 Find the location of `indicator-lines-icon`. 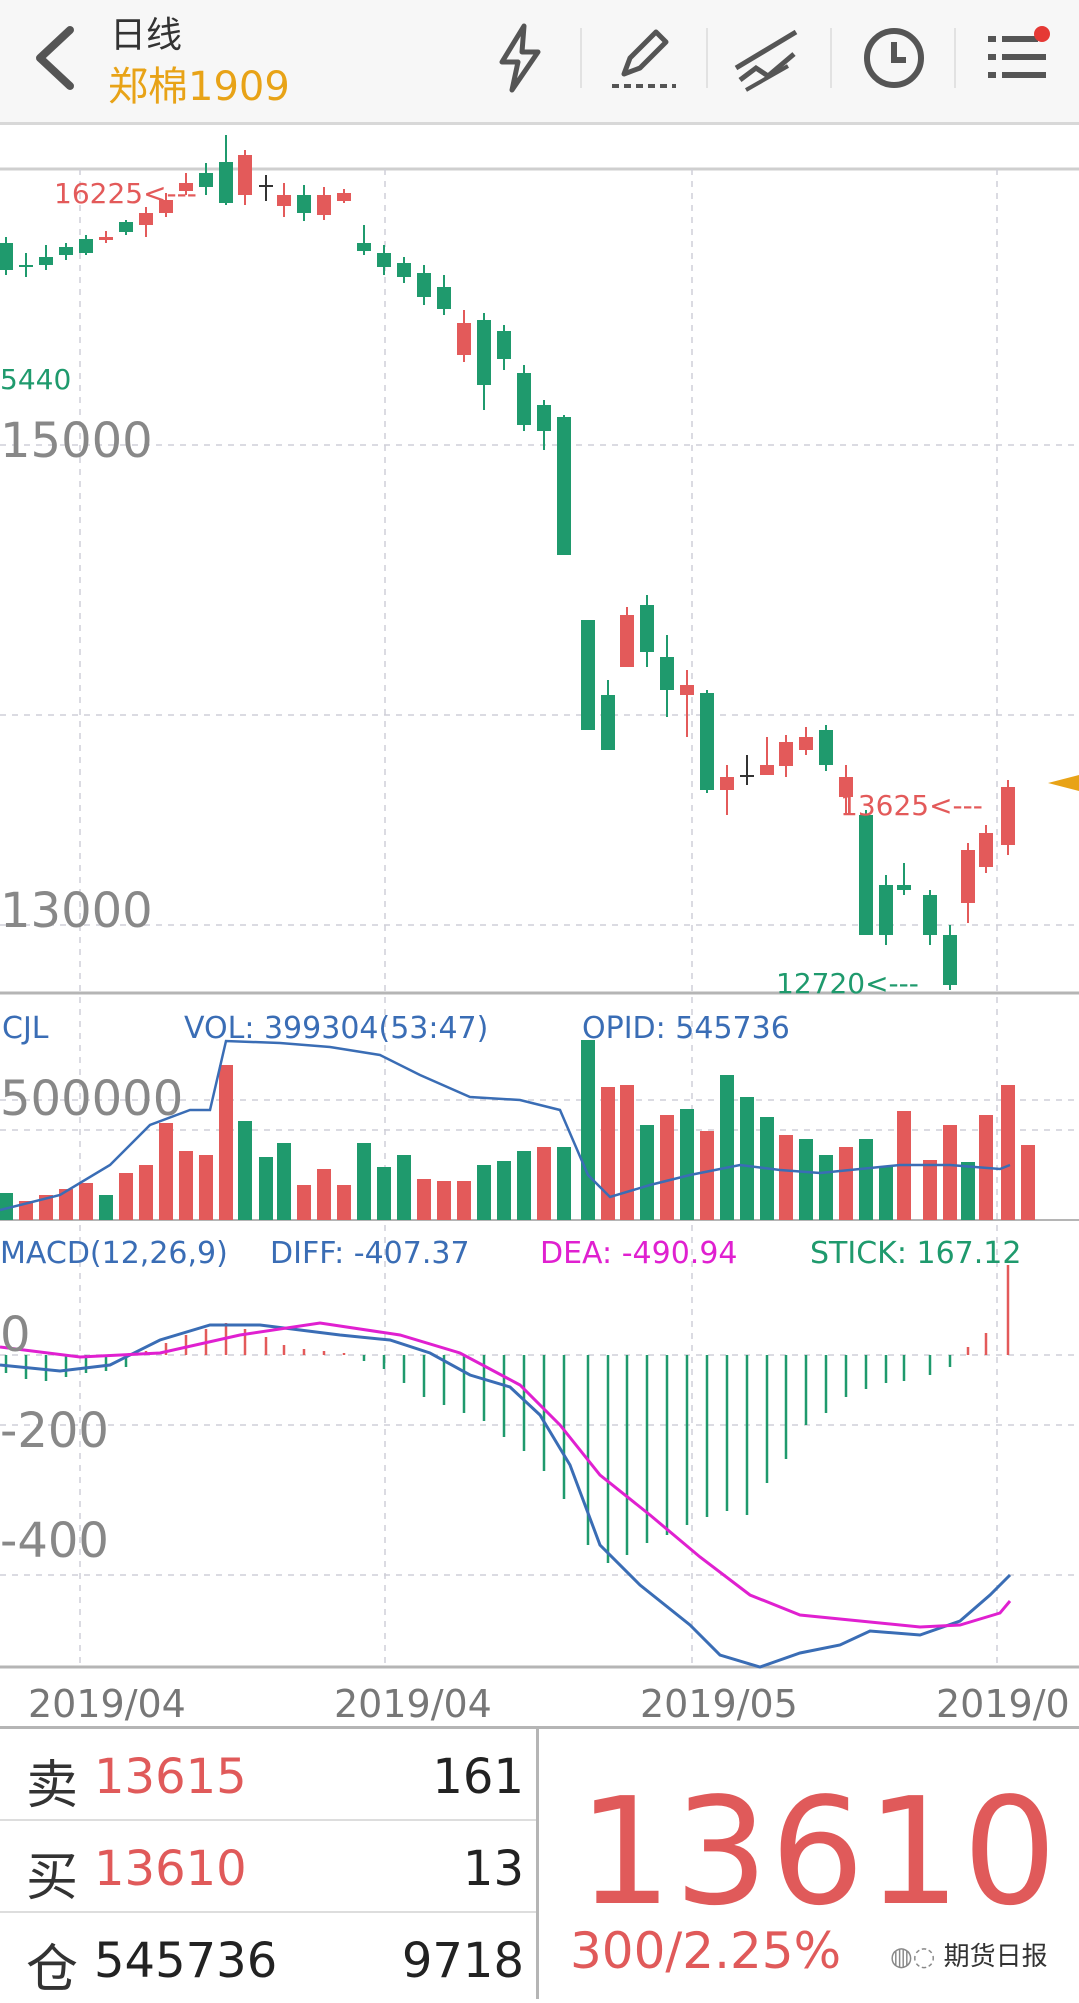

indicator-lines-icon is located at coordinates (766, 58).